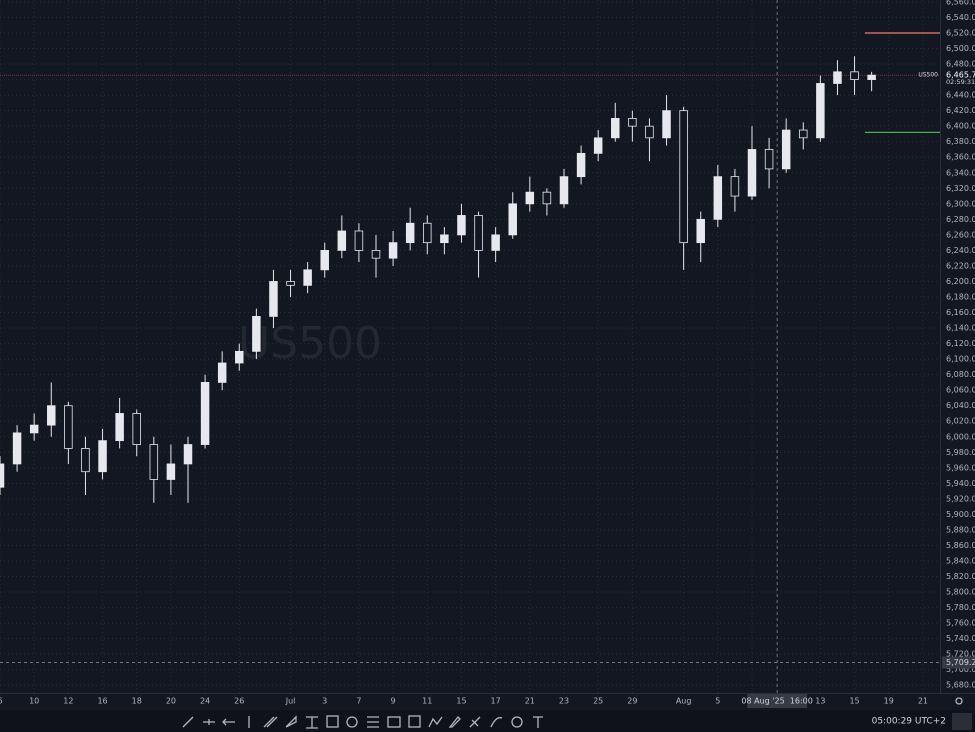 The width and height of the screenshot is (975, 732). What do you see at coordinates (960, 172) in the screenshot?
I see `y-tick-label: 6,340.00` at bounding box center [960, 172].